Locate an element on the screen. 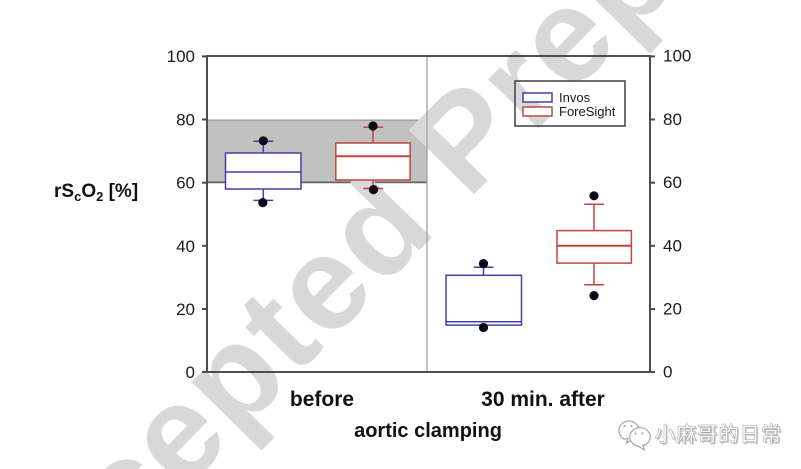  svg-text: rScO2 [%] is located at coordinates (96, 192).